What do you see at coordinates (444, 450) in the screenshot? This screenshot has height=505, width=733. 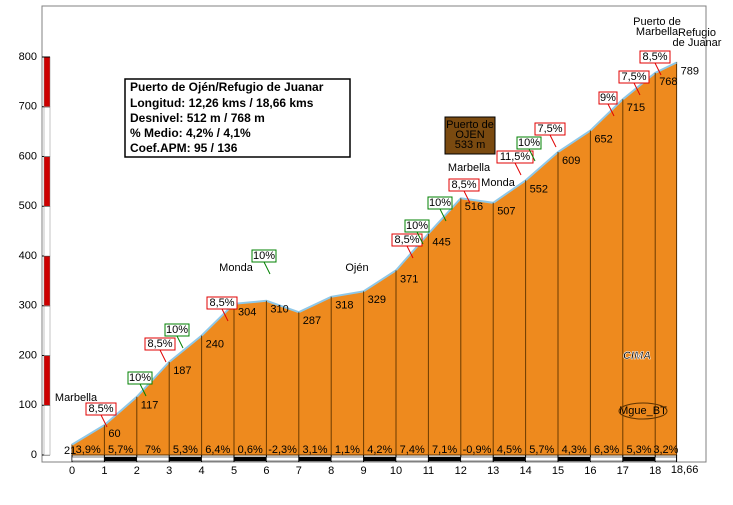 I see `gradient-label: 7,1%` at bounding box center [444, 450].